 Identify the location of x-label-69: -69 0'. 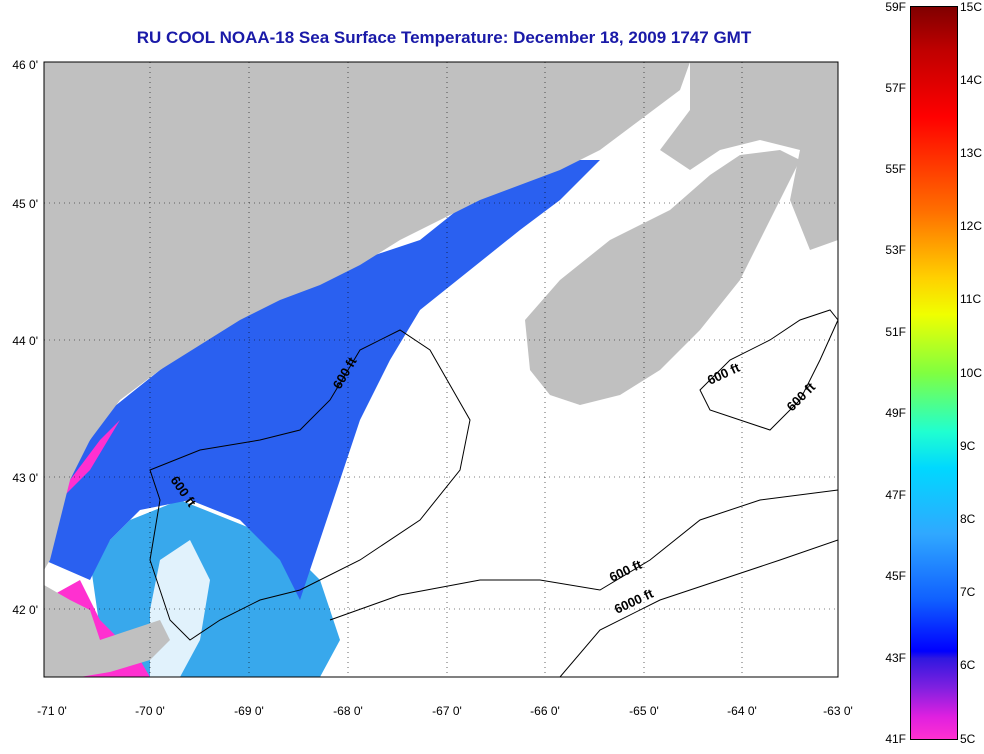
(249, 711).